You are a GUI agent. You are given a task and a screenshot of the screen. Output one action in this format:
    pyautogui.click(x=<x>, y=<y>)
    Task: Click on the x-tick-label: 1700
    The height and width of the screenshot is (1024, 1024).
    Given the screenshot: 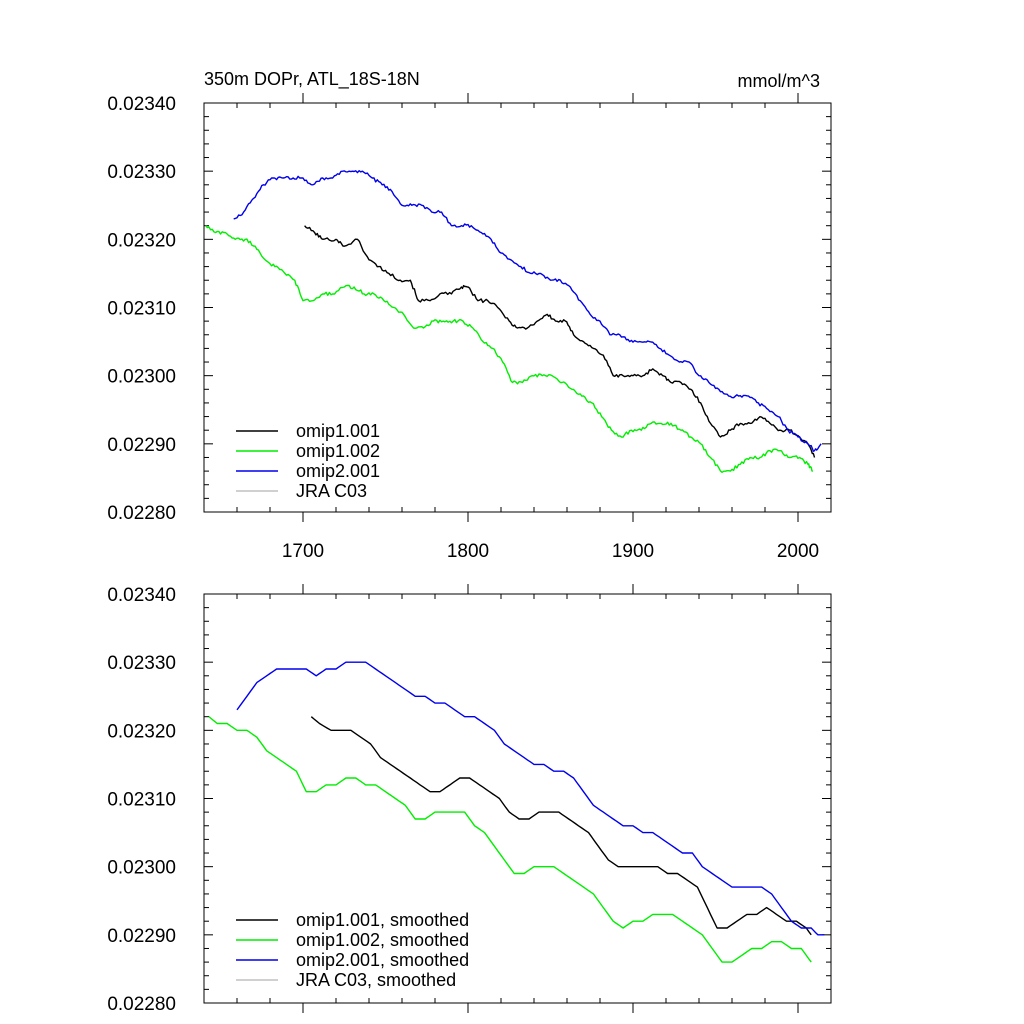 What is the action you would take?
    pyautogui.click(x=303, y=551)
    